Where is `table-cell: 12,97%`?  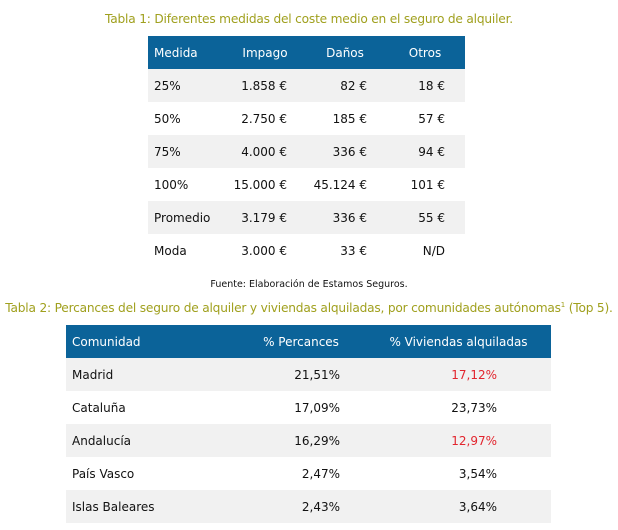 table-cell: 12,97% is located at coordinates (458, 440).